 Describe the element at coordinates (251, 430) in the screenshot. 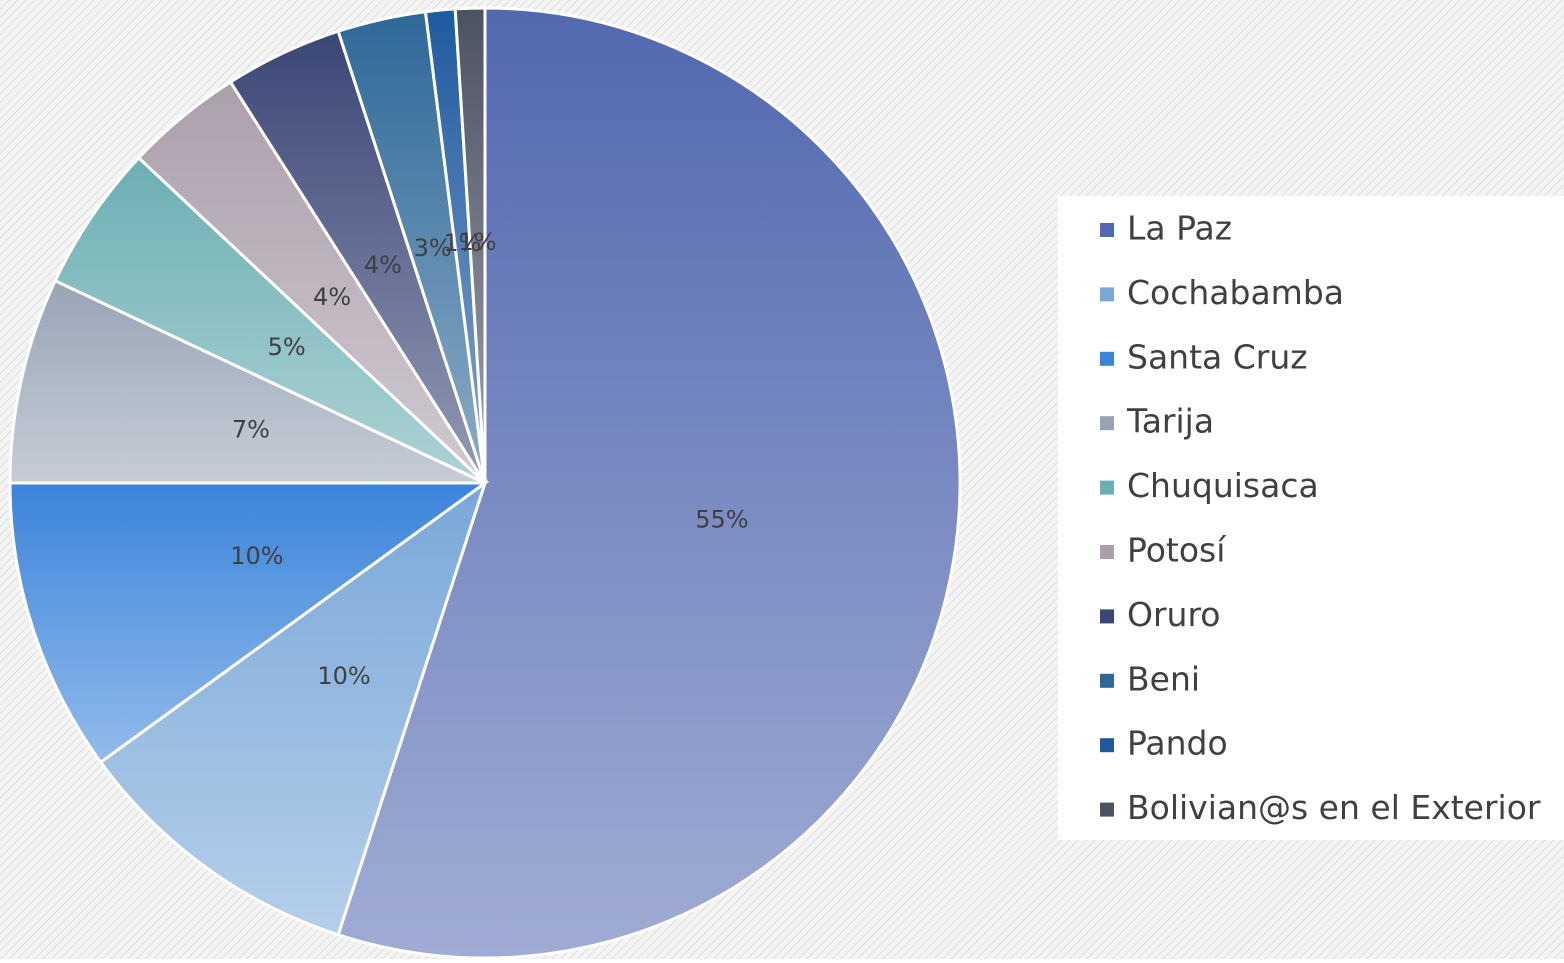

I see `data-label: 7%` at that location.